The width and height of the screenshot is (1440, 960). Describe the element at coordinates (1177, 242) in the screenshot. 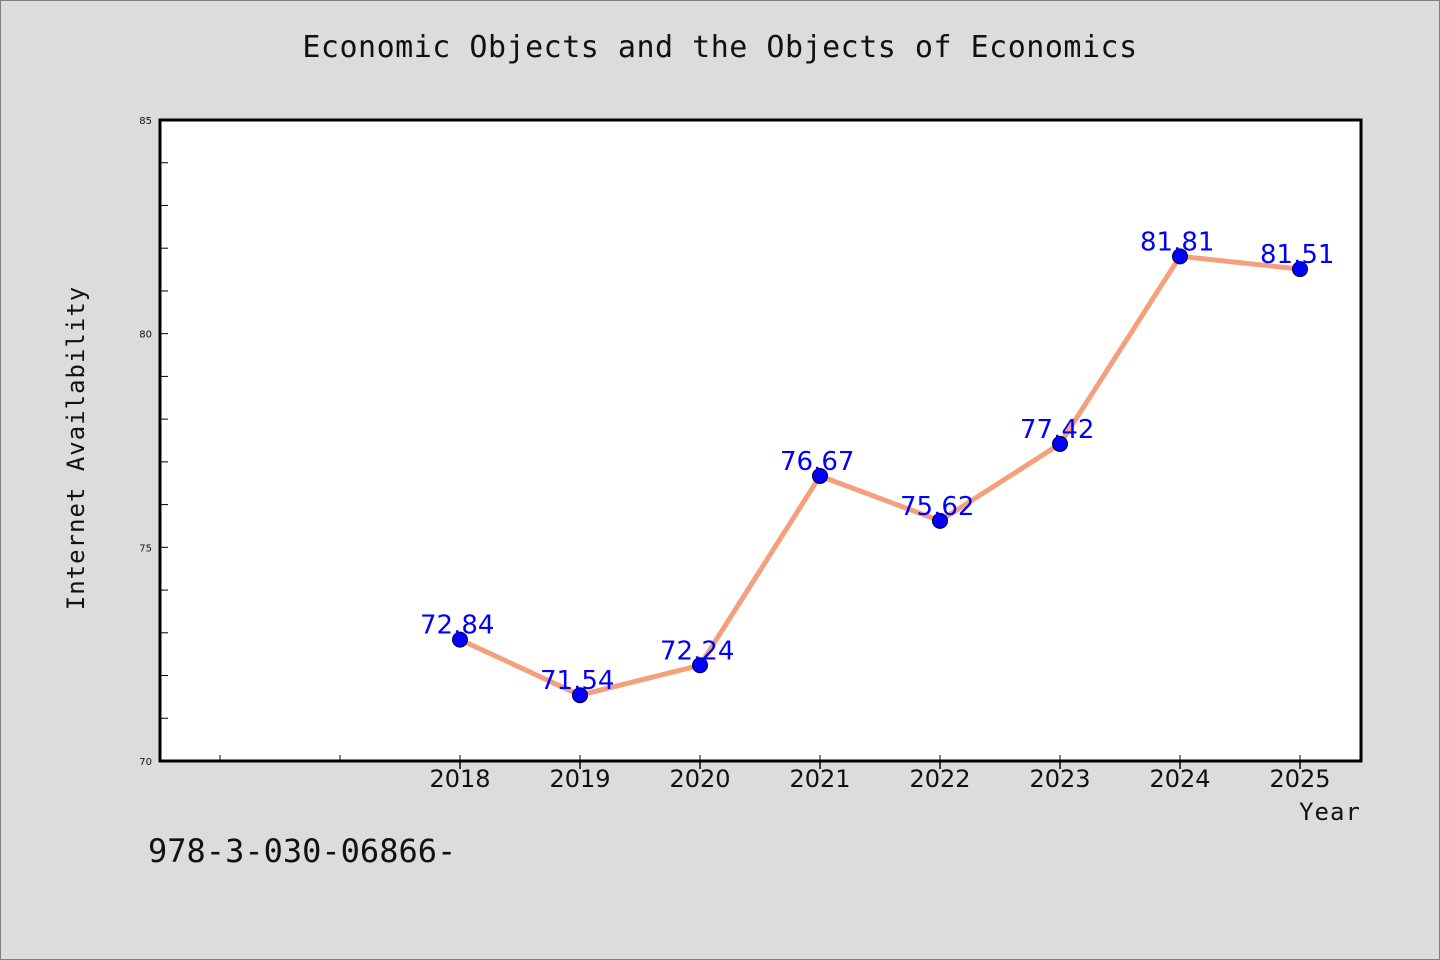

I see `data-label: 81.81` at that location.